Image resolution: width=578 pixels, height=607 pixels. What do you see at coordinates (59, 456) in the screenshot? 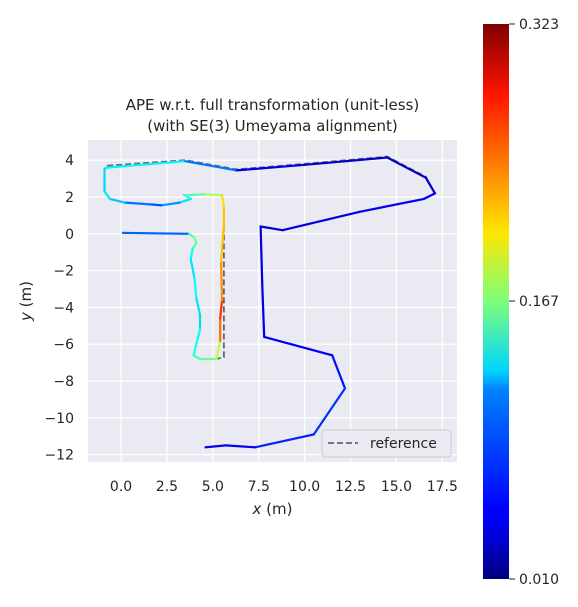
I see `y-tick-label: −12` at bounding box center [59, 456].